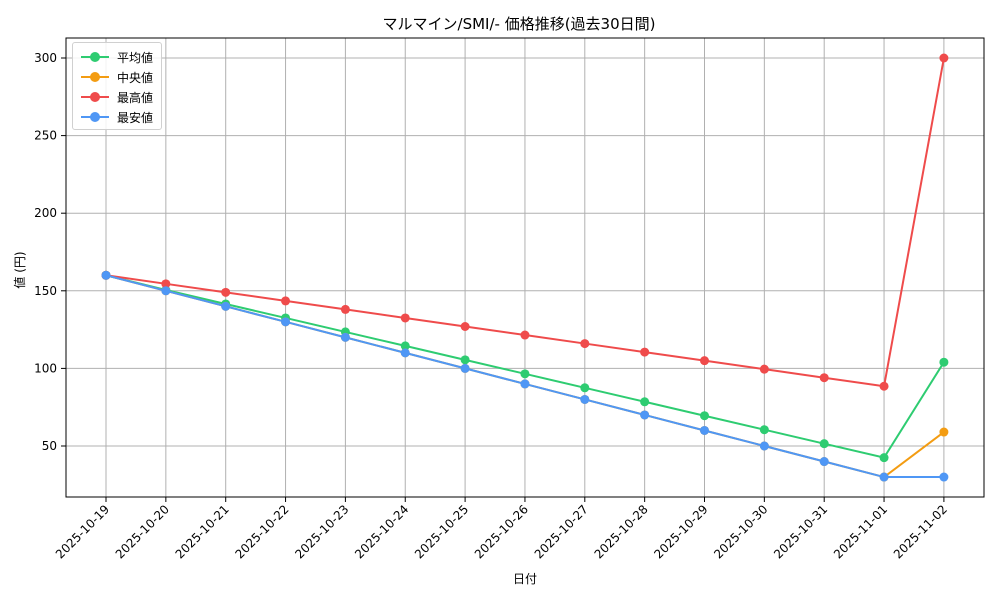 The image size is (1000, 604). I want to click on chart-title: マルマイン/SMI/- 価格推移(過去30日間), so click(519, 24).